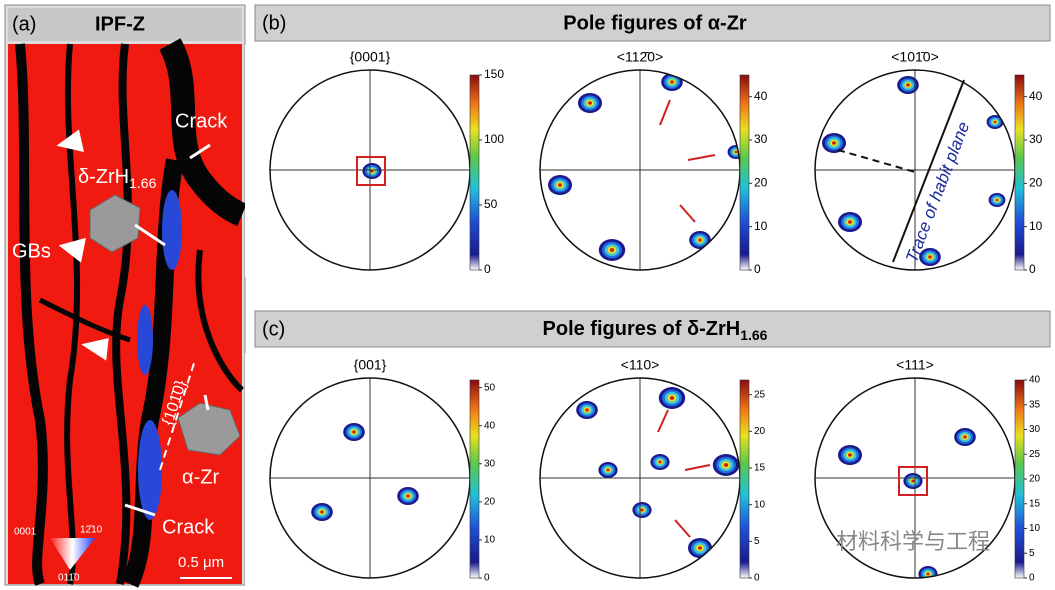 The image size is (1055, 590). What do you see at coordinates (142, 183) in the screenshot?
I see `annotation-sub: 1.66` at bounding box center [142, 183].